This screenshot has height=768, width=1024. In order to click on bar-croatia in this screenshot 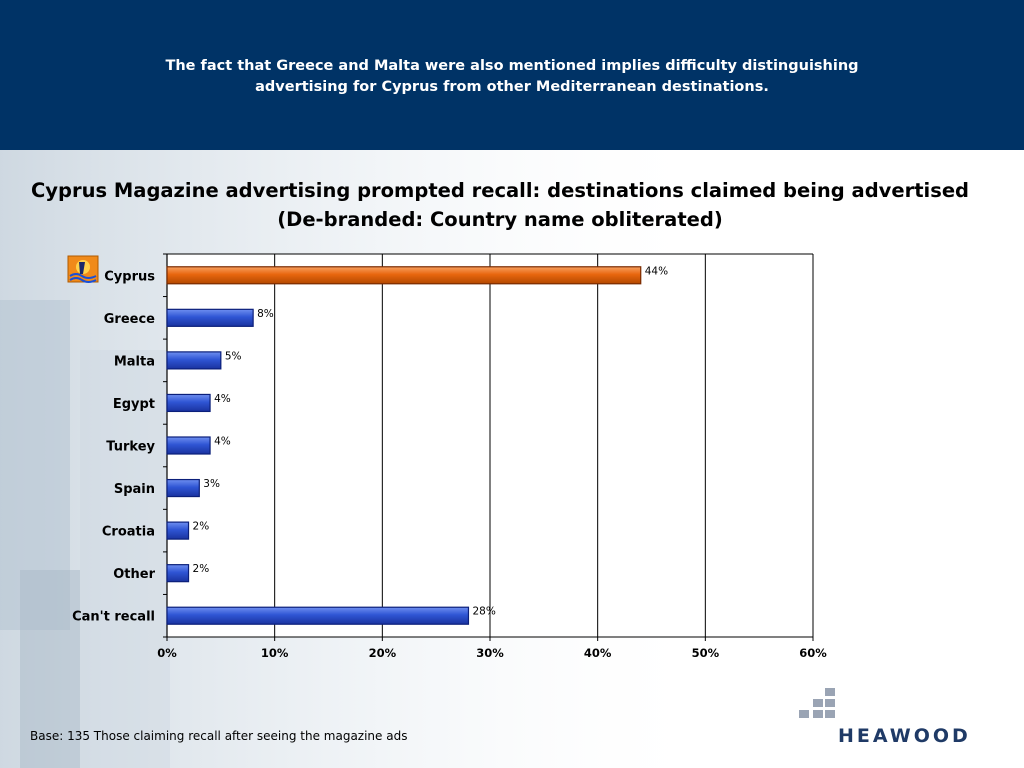, I will do `click(178, 530)`.